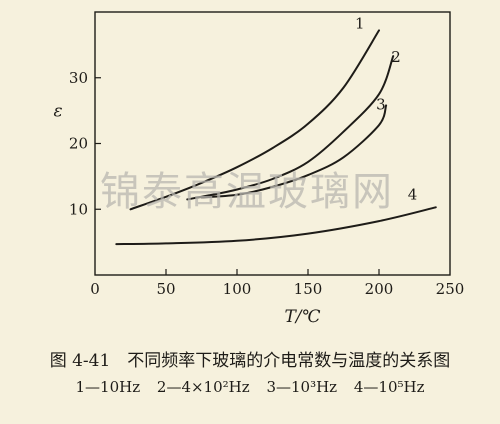  Describe the element at coordinates (78, 209) in the screenshot. I see `y-tick-label: 10` at that location.